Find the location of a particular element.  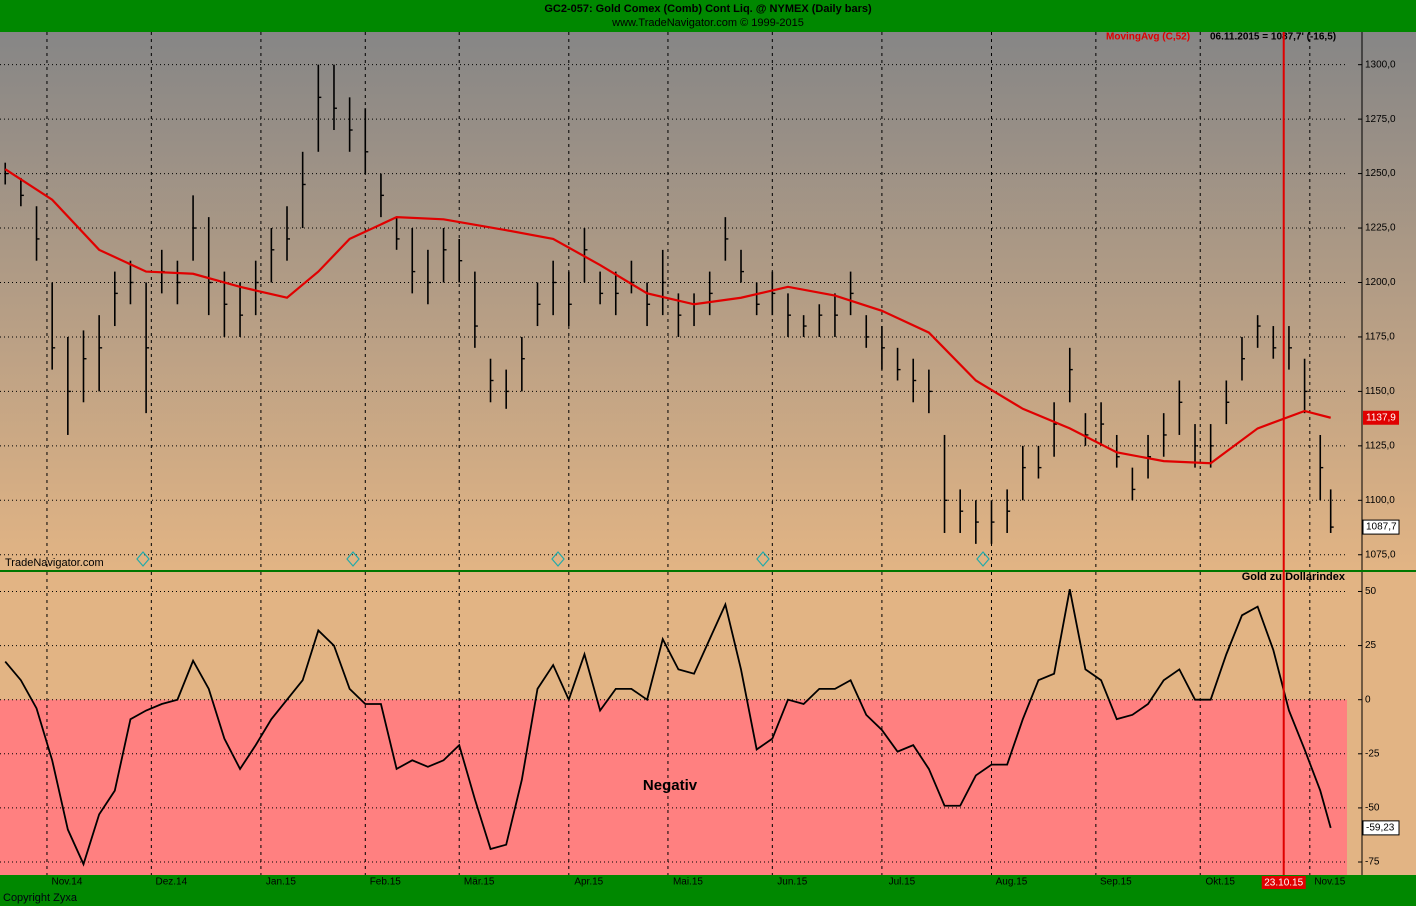

y-tick-label: -75 is located at coordinates (1372, 862).